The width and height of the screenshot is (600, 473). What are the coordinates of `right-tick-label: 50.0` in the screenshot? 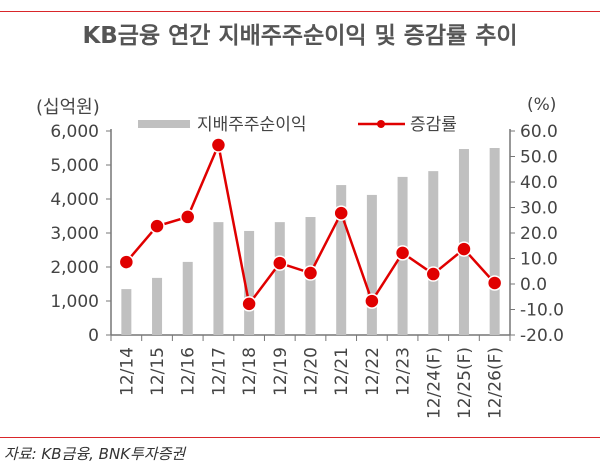 It's located at (539, 158).